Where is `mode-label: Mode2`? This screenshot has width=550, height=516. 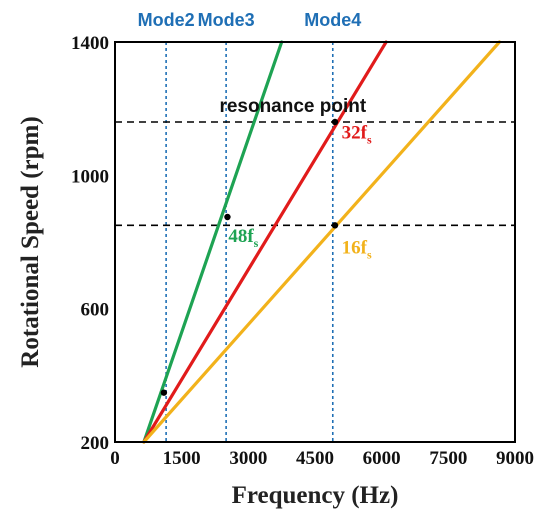
mode-label: Mode2 is located at coordinates (166, 20).